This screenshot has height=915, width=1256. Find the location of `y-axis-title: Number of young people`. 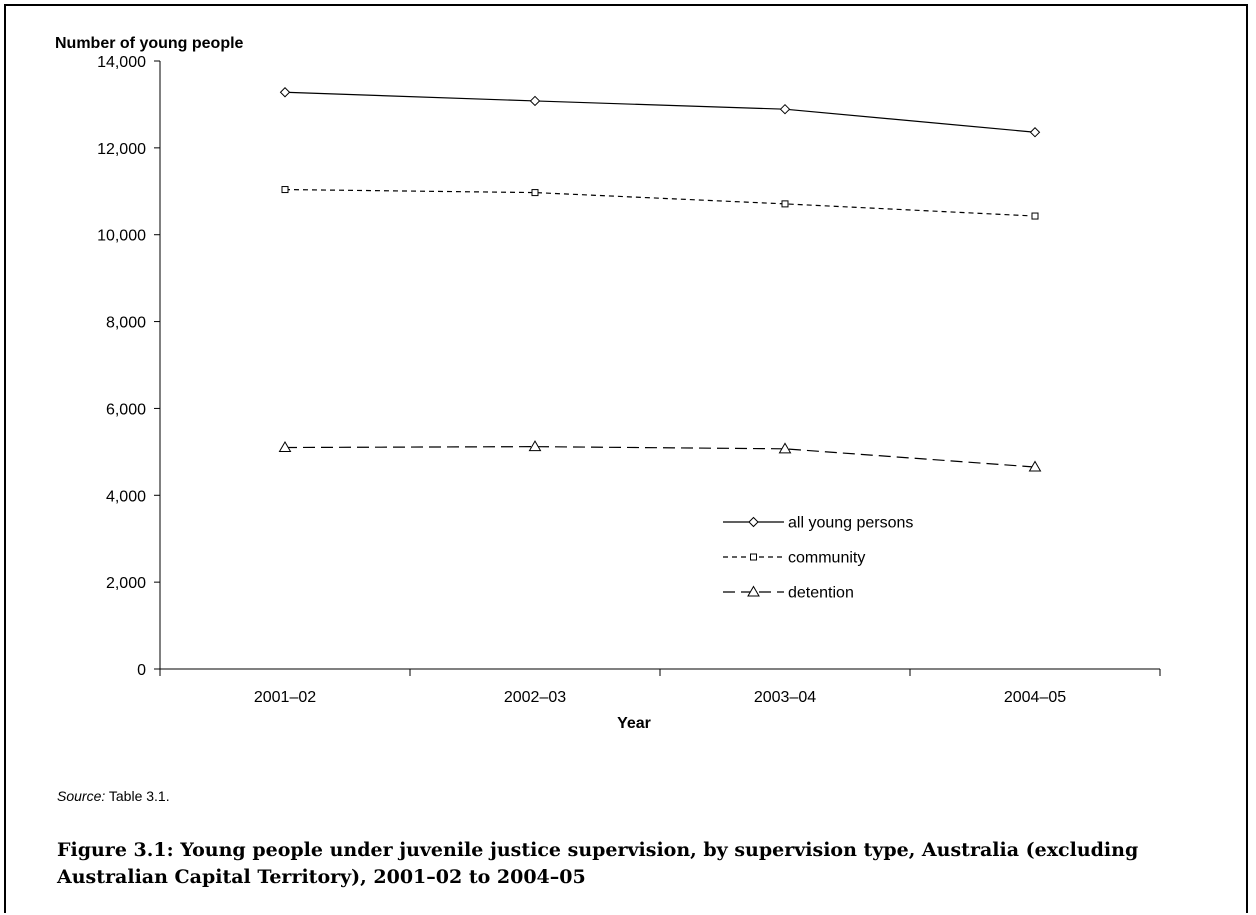

y-axis-title: Number of young people is located at coordinates (149, 43).